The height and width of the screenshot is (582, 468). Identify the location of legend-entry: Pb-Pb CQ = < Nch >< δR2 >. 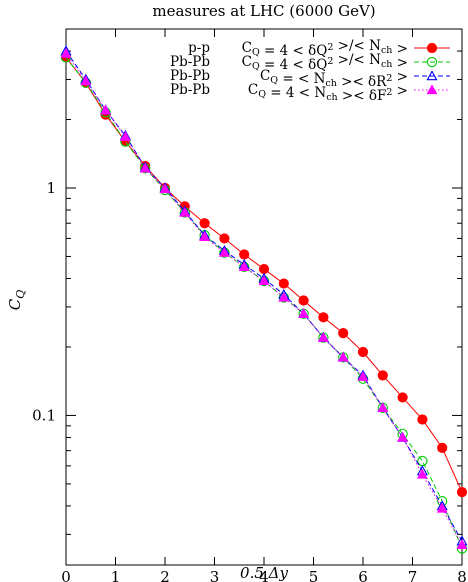
(310, 79).